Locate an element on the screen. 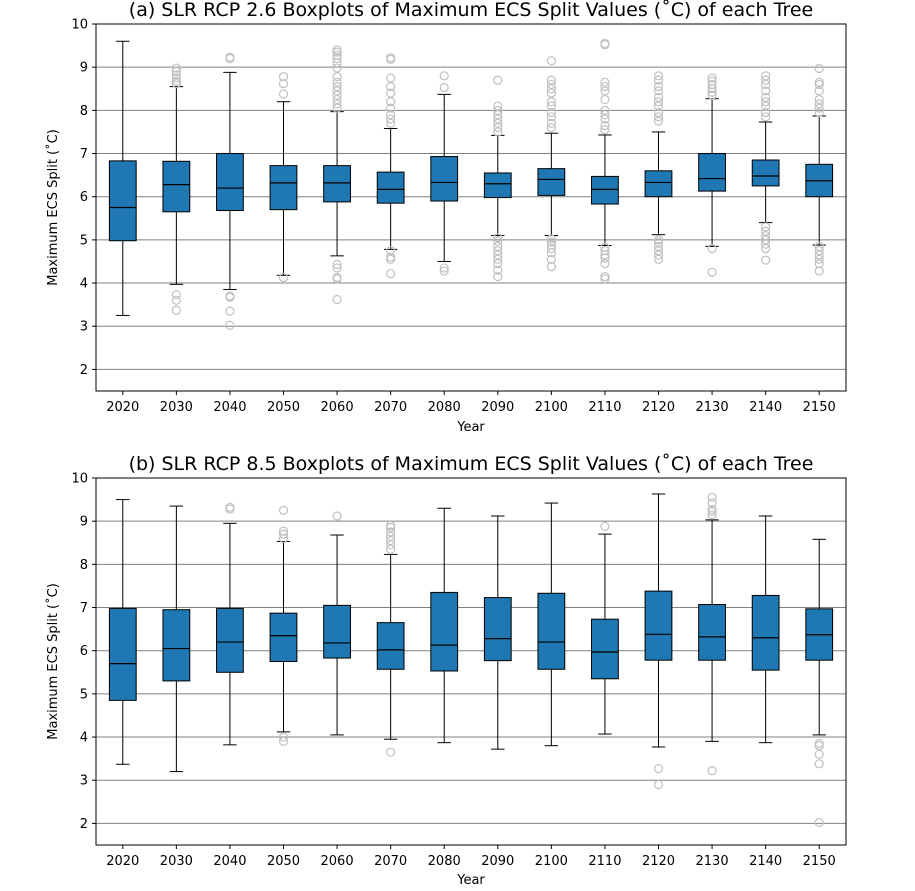 This screenshot has width=915, height=891. box-2070 is located at coordinates (390, 166).